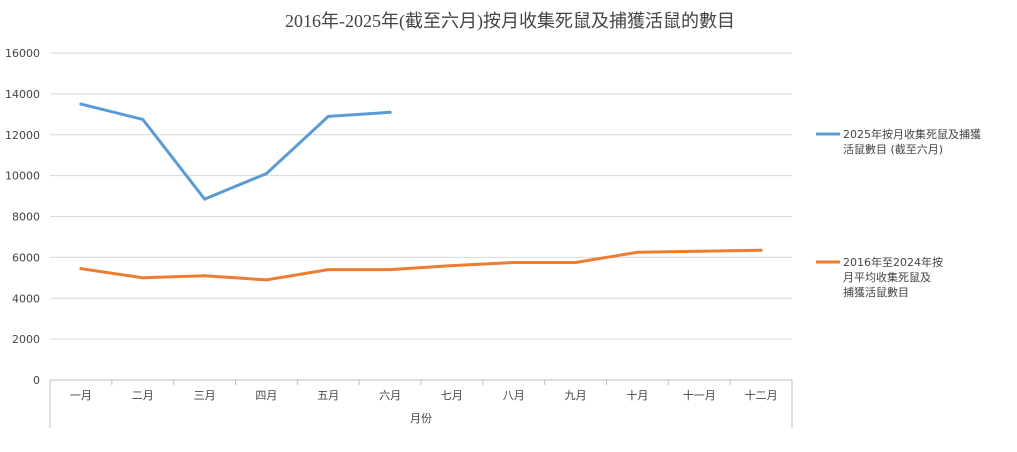  What do you see at coordinates (421, 403) in the screenshot?
I see `axes` at bounding box center [421, 403].